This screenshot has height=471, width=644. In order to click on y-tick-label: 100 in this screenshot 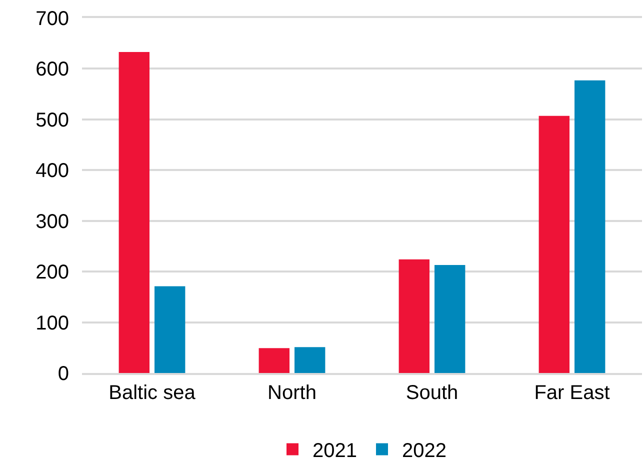, I will do `click(52, 323)`.